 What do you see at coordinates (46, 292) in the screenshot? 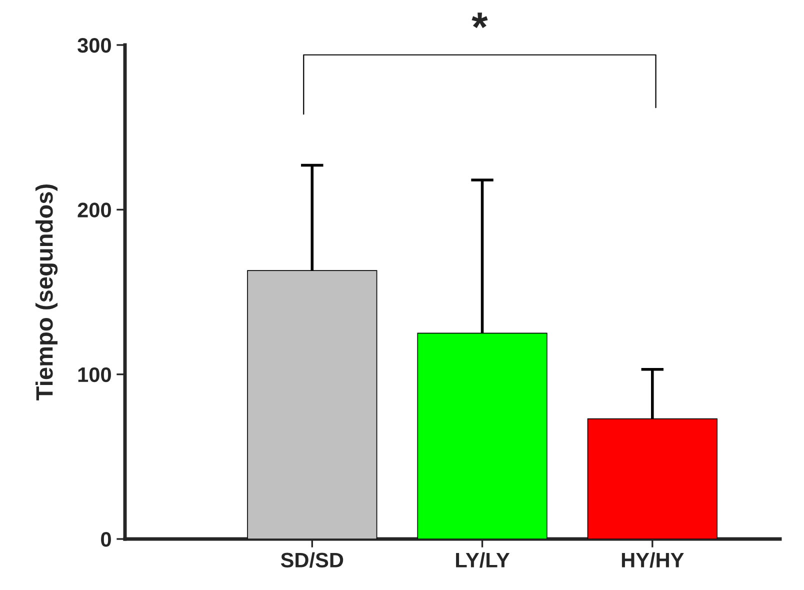
I see `y-axis-title: Tiempo (segundos)` at bounding box center [46, 292].